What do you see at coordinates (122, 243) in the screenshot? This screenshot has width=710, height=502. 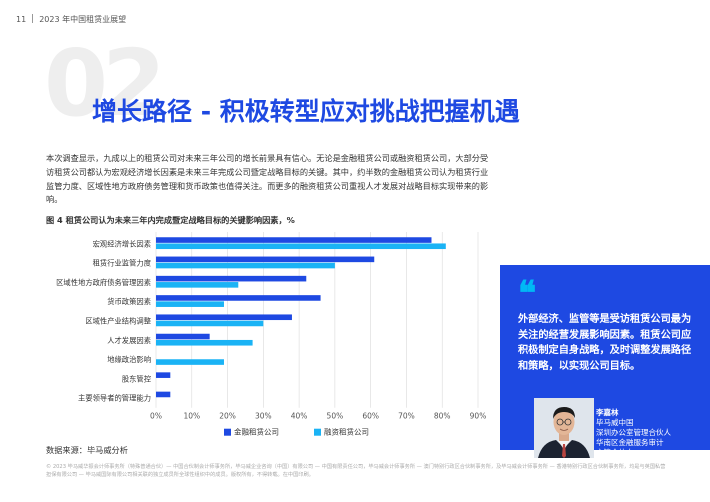 I see `category-label: 宏观经济增长因素` at bounding box center [122, 243].